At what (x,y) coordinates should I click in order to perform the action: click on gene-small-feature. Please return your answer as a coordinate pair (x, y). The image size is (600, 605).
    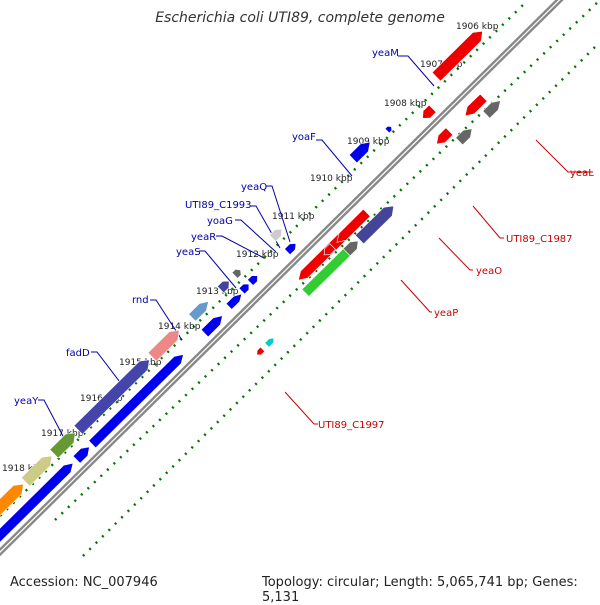
    Looking at the image, I should click on (388, 129).